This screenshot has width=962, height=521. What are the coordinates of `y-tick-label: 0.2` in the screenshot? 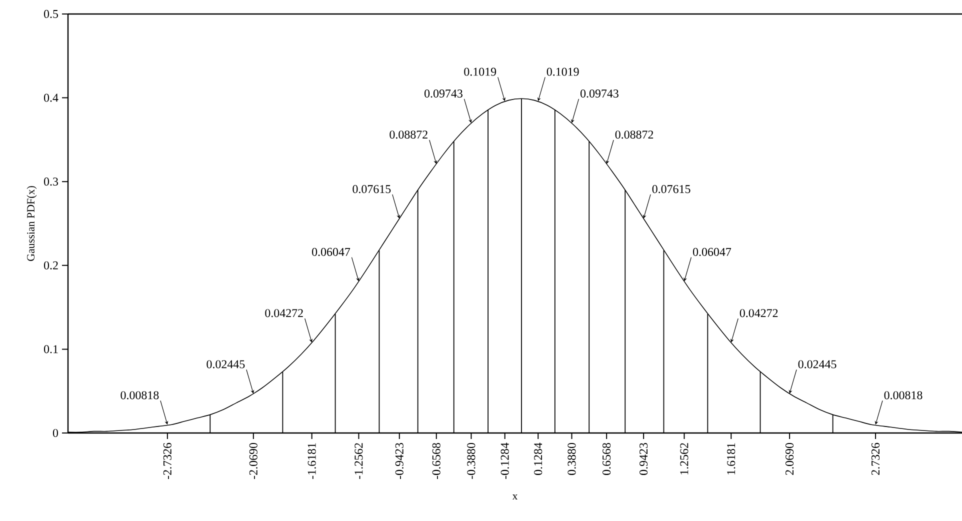 It's located at (51, 265).